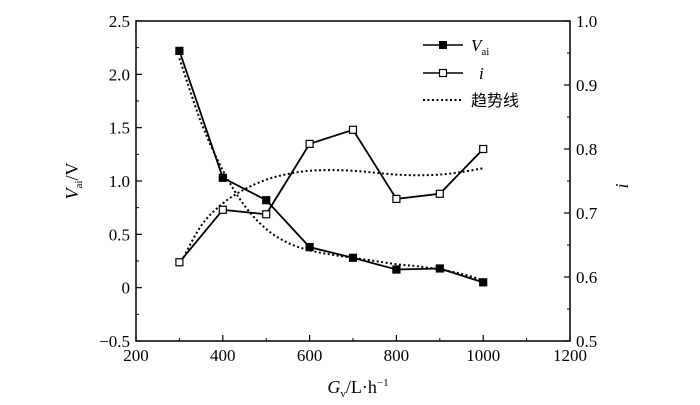  I want to click on y-right-tick-label: 0.9, so click(586, 85).